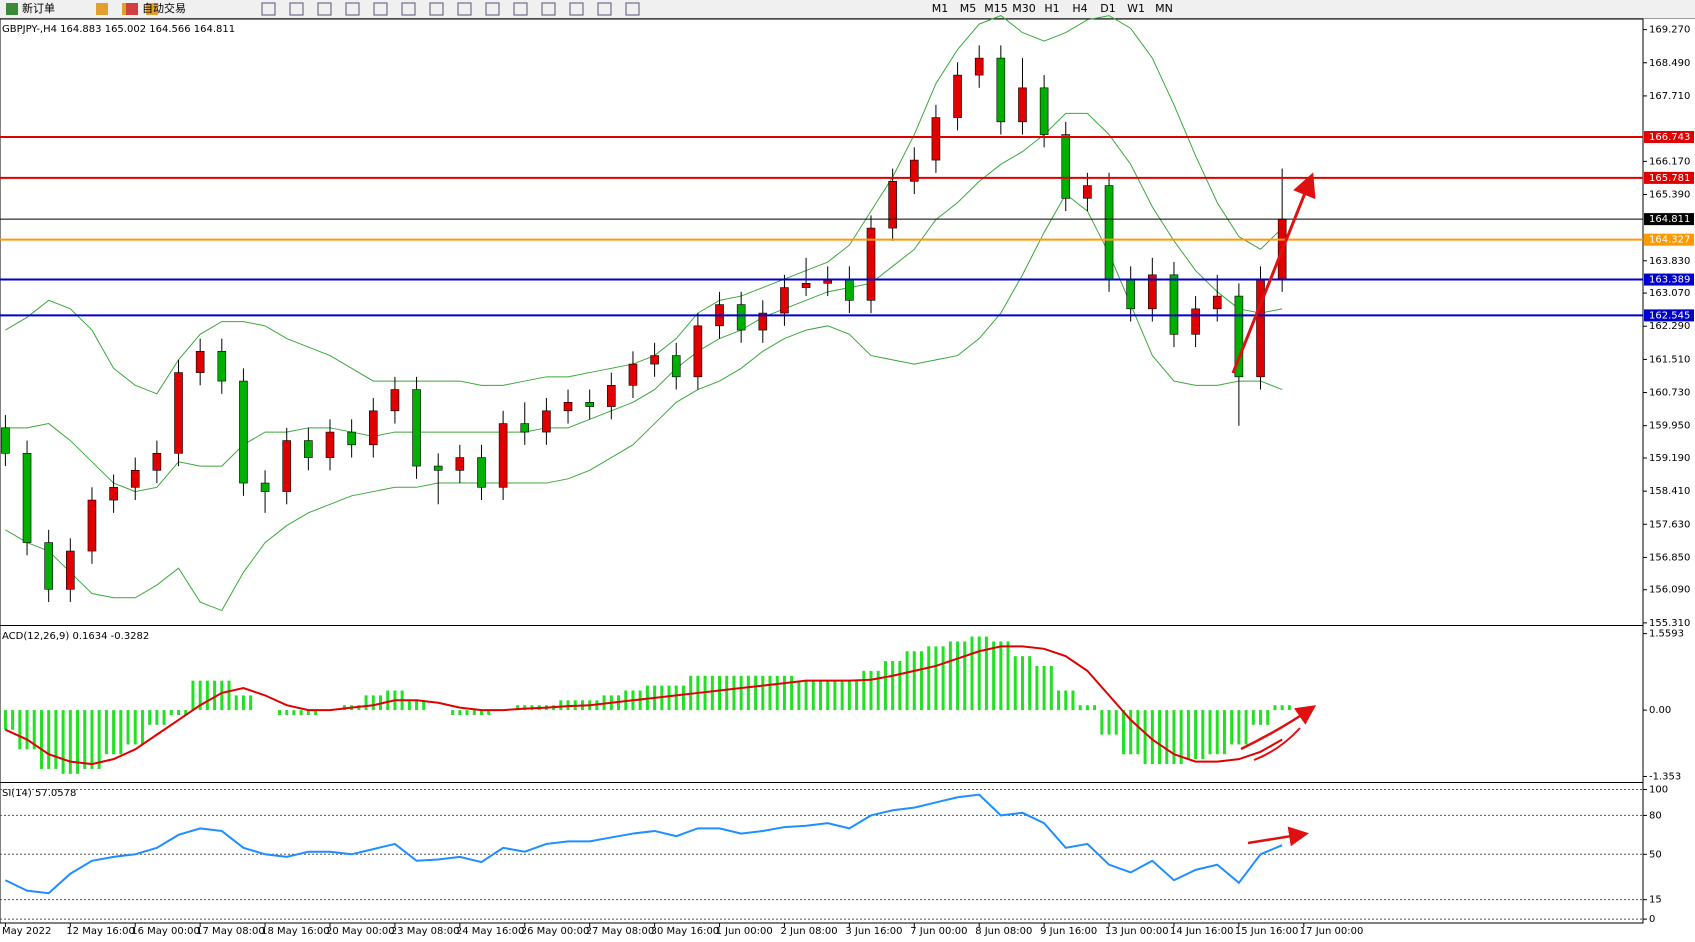  Describe the element at coordinates (75, 636) in the screenshot. I see `pane-title: ACD(12,26,9) 0.1634 -0.3282` at that location.